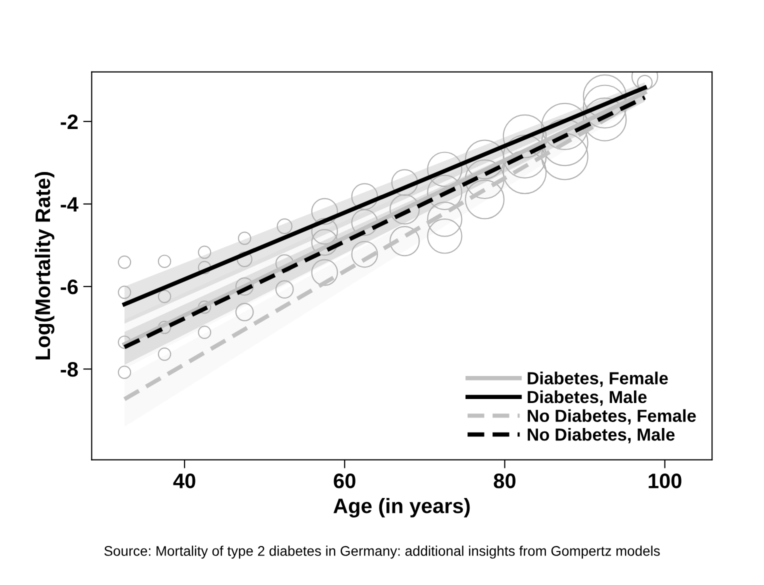 This screenshot has height=585, width=764. Describe the element at coordinates (587, 398) in the screenshot. I see `legend-label: Diabetes, Male` at that location.